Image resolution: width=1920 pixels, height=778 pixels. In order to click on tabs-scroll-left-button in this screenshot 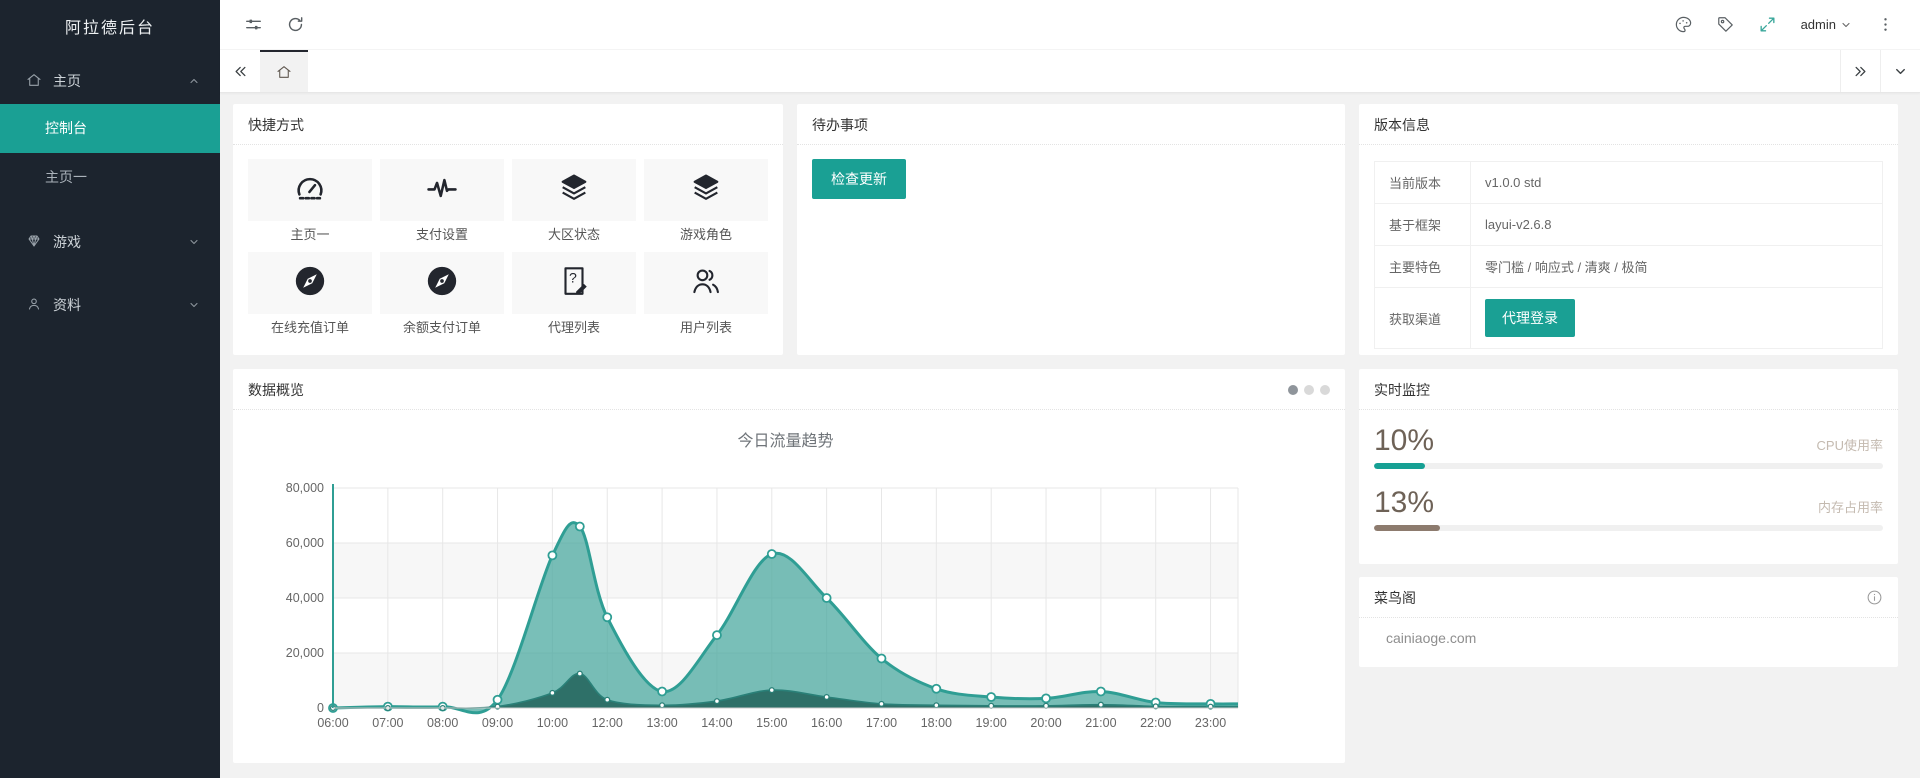, I will do `click(240, 71)`.